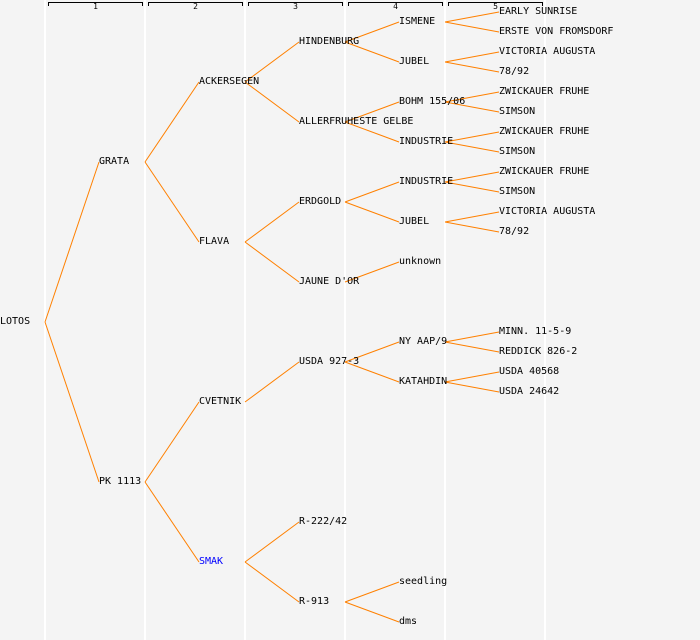 The height and width of the screenshot is (640, 700). I want to click on pedigree-node: seedling, so click(423, 581).